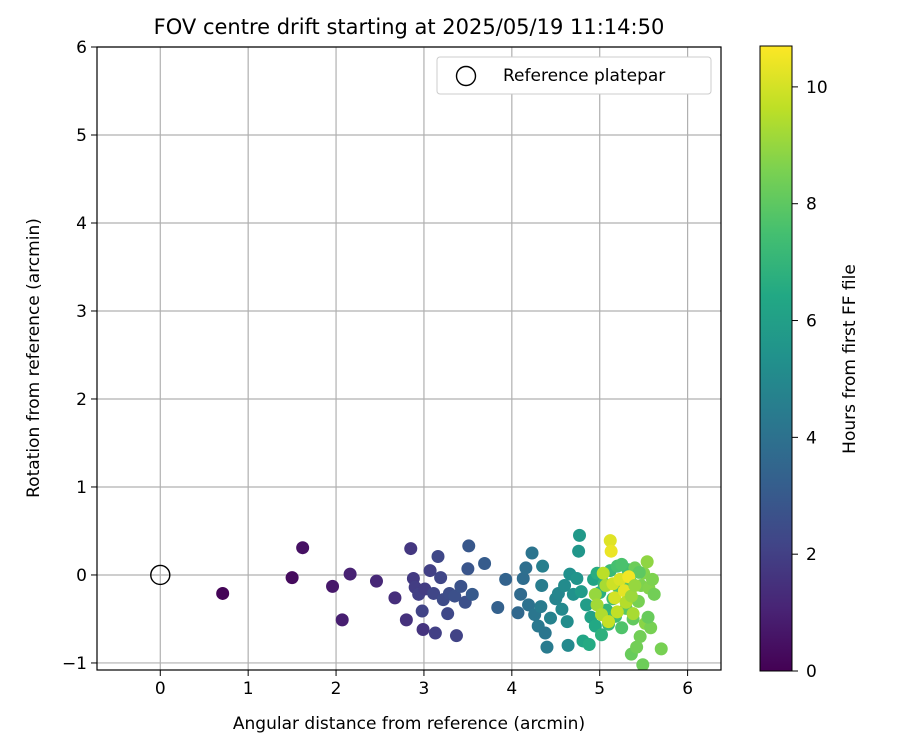 The image size is (900, 750). I want to click on y-tick-label: −1, so click(74, 664).